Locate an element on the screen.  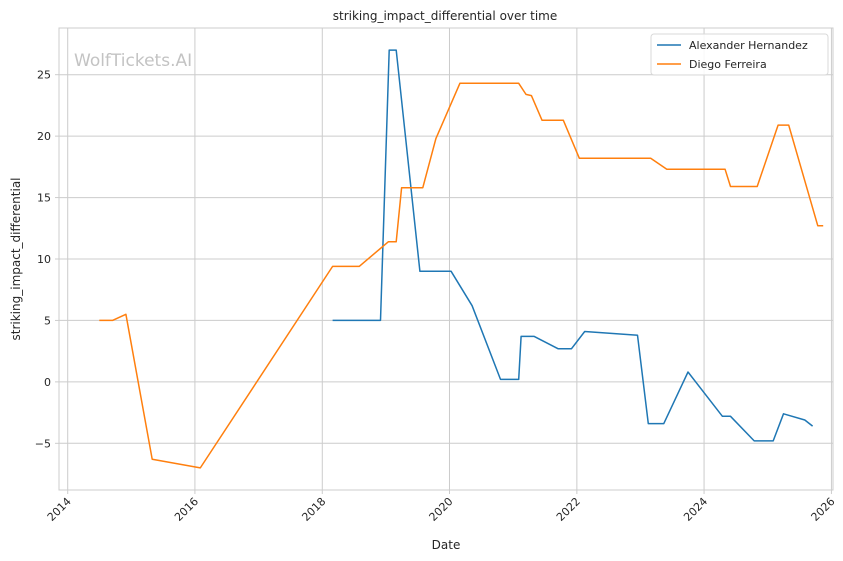
y-tick-label: 20 is located at coordinates (44, 136).